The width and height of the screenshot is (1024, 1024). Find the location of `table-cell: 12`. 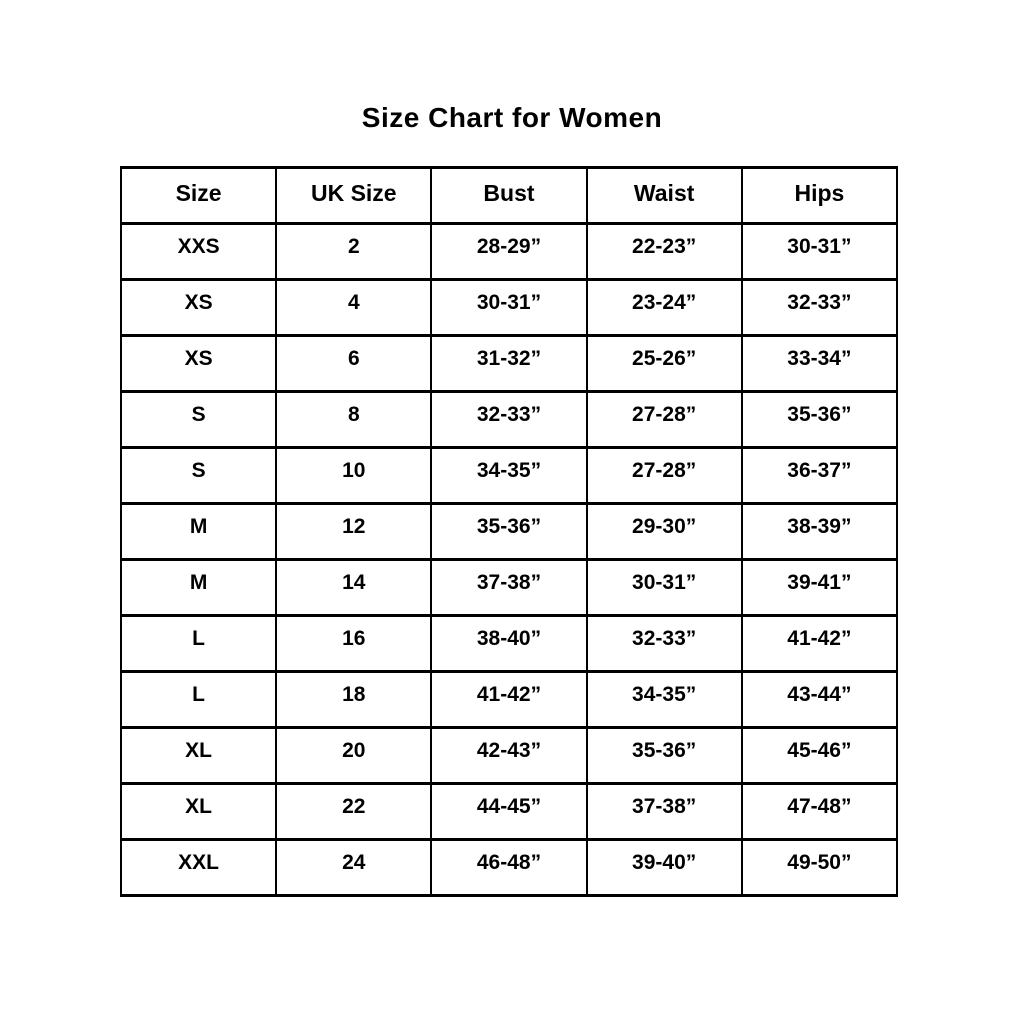

table-cell: 12 is located at coordinates (354, 531).